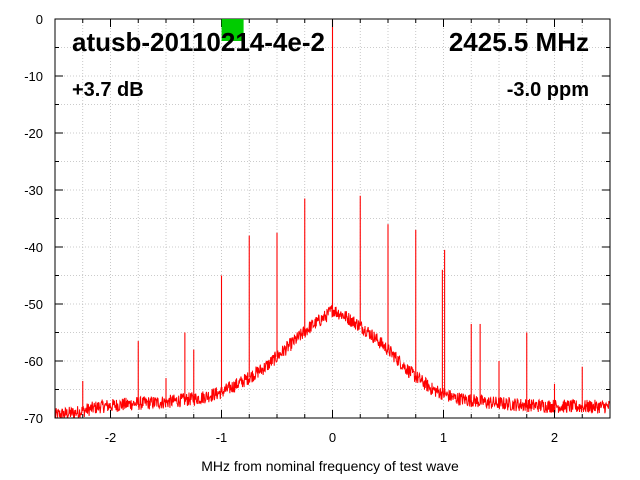 This screenshot has height=480, width=640. What do you see at coordinates (330, 466) in the screenshot?
I see `x-axis-label: MHz from nominal frequency of test wave` at bounding box center [330, 466].